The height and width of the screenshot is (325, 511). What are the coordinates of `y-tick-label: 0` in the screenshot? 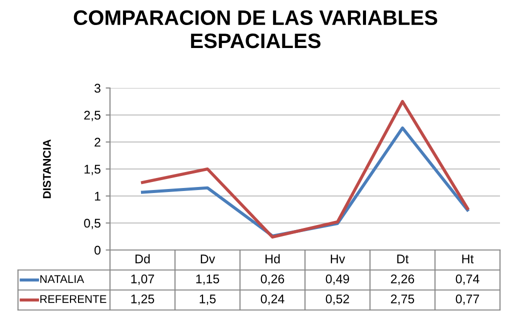 It's located at (97, 250).